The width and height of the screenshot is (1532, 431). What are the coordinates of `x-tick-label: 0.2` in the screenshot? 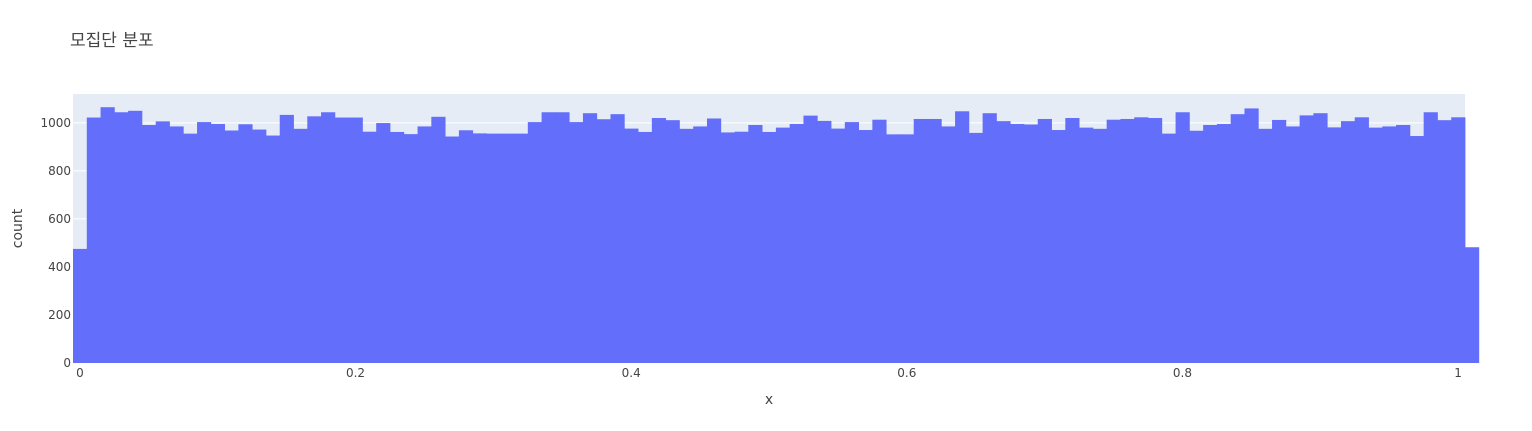 It's located at (355, 373).